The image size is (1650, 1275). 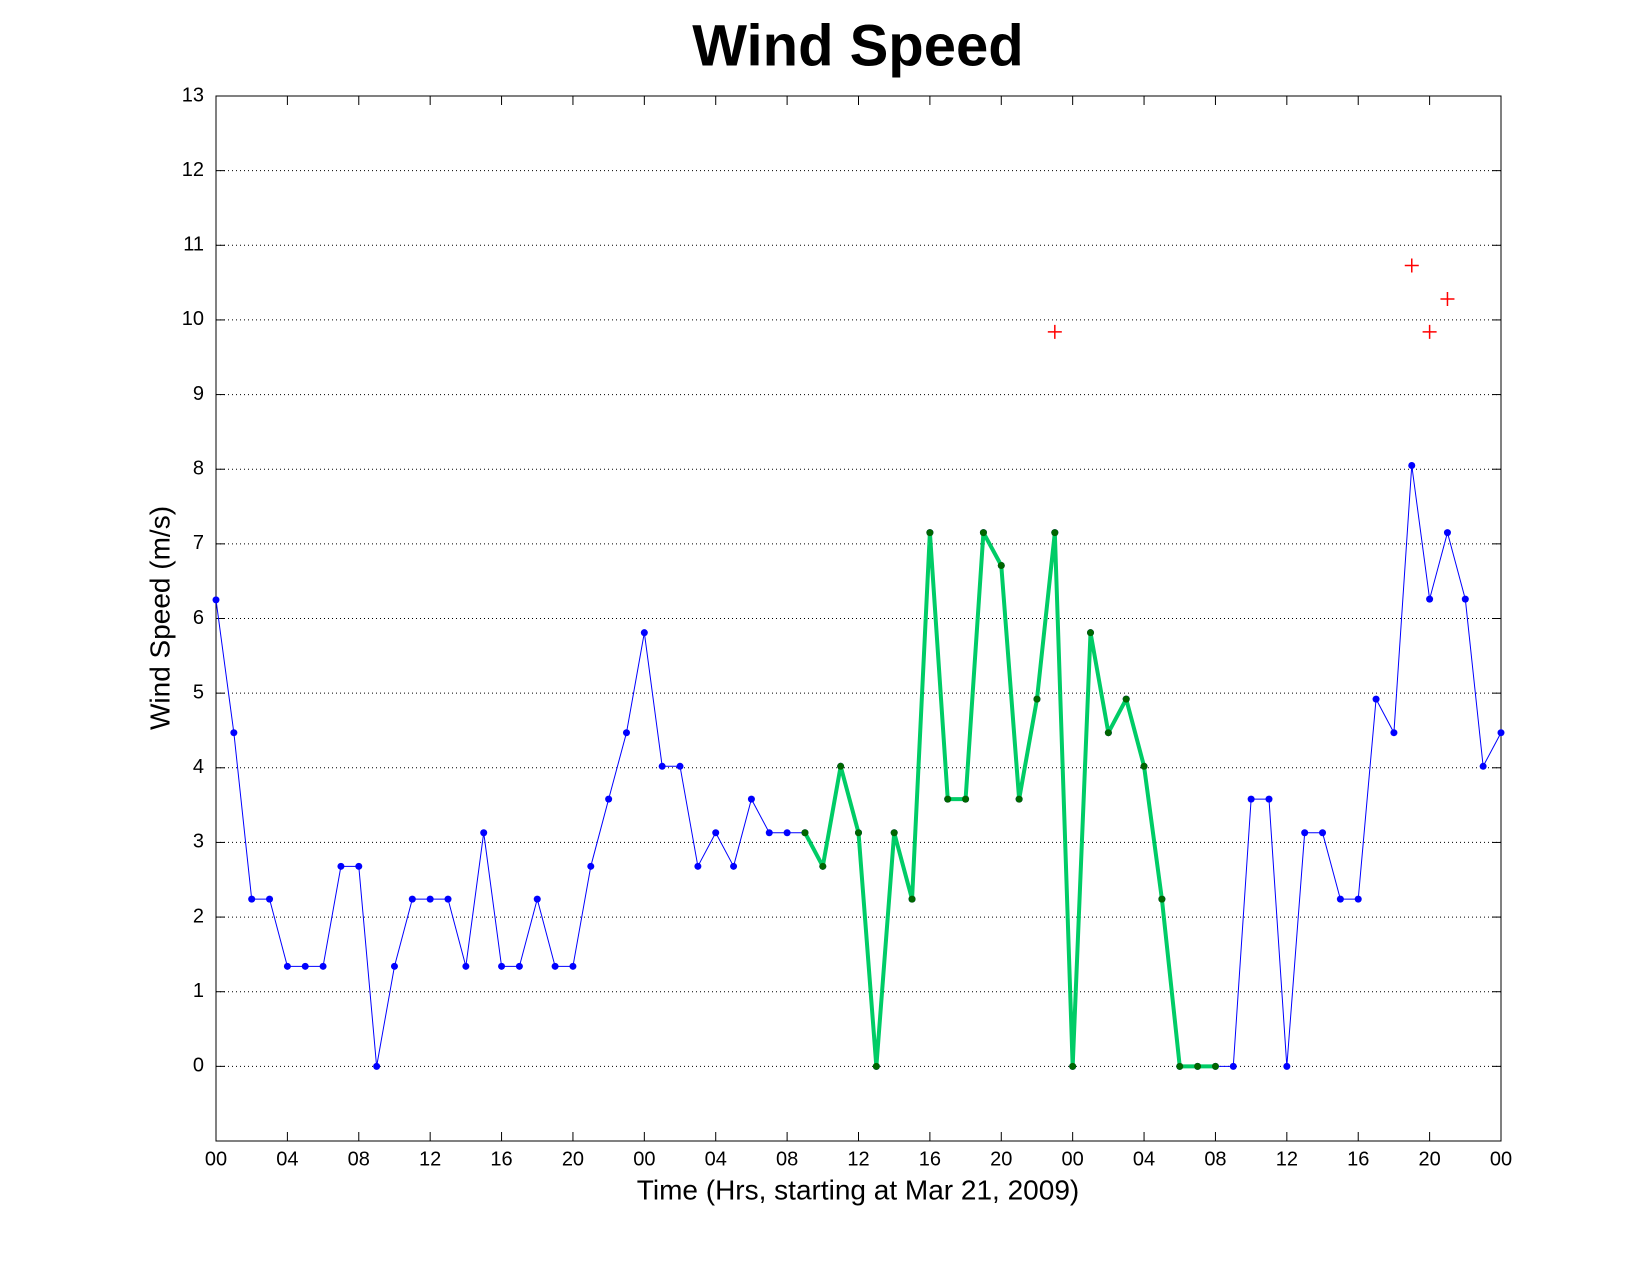 I want to click on y-tick-label: 5, so click(x=198, y=692).